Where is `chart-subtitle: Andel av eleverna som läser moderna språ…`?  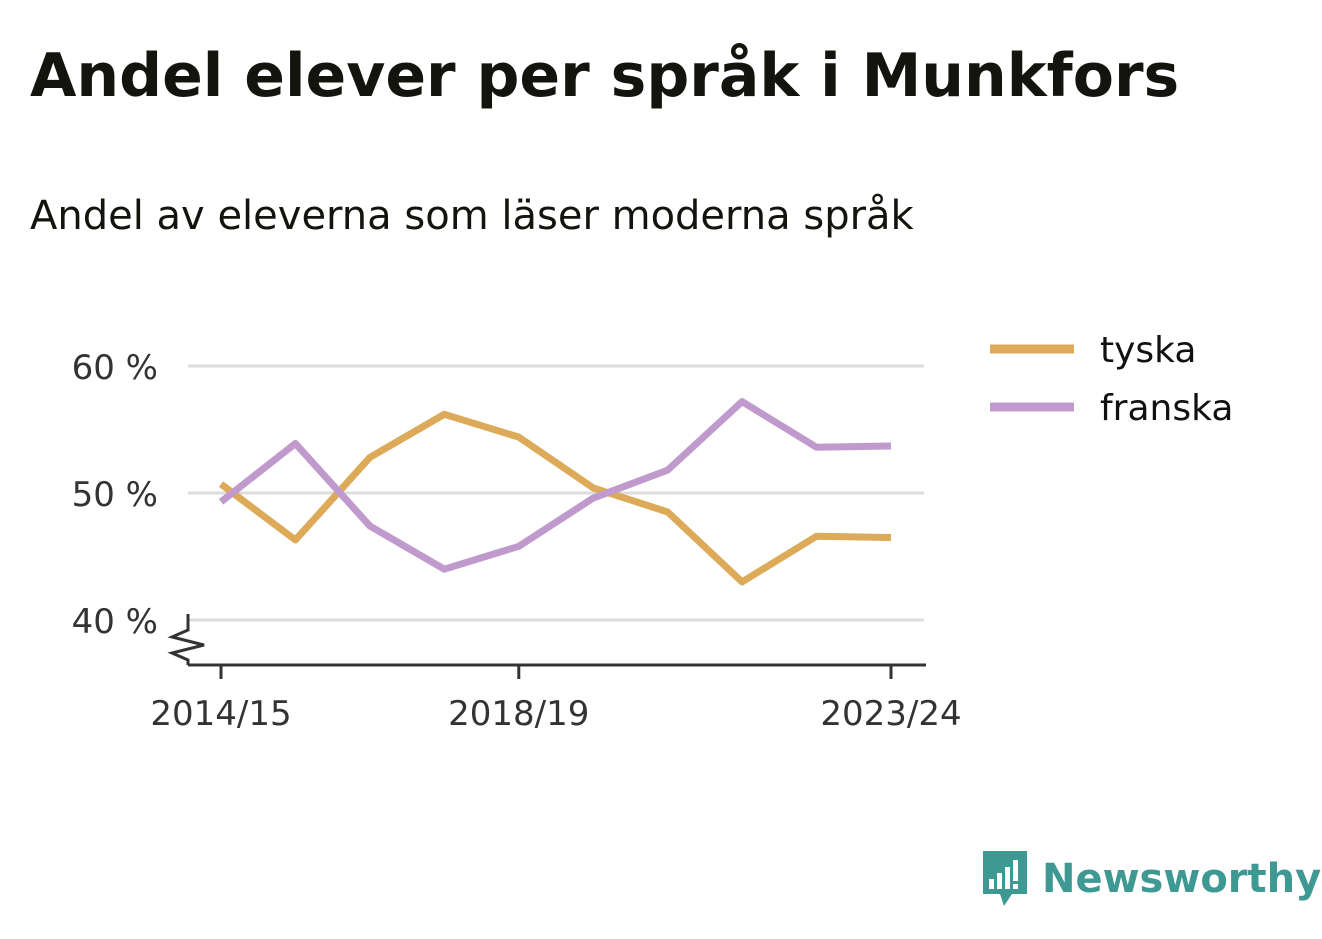 chart-subtitle: Andel av eleverna som läser moderna språ… is located at coordinates (472, 216).